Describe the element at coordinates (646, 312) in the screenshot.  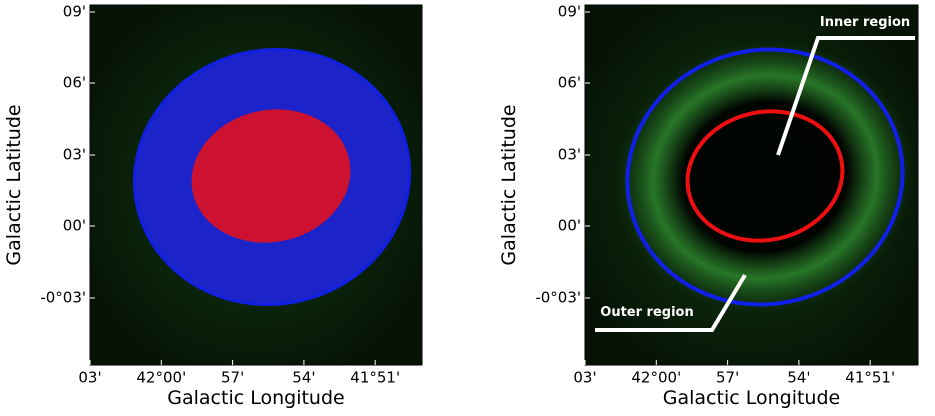
I see `annotation: Outer region` at that location.